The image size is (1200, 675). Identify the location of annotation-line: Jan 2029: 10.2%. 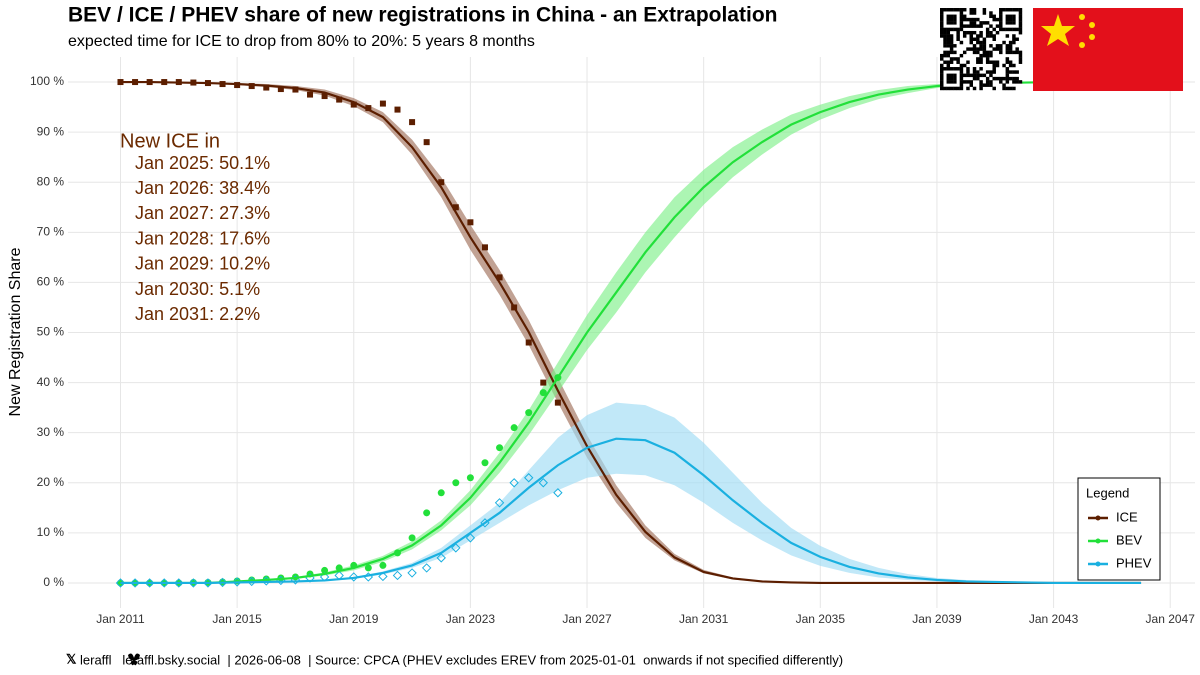
(202, 264).